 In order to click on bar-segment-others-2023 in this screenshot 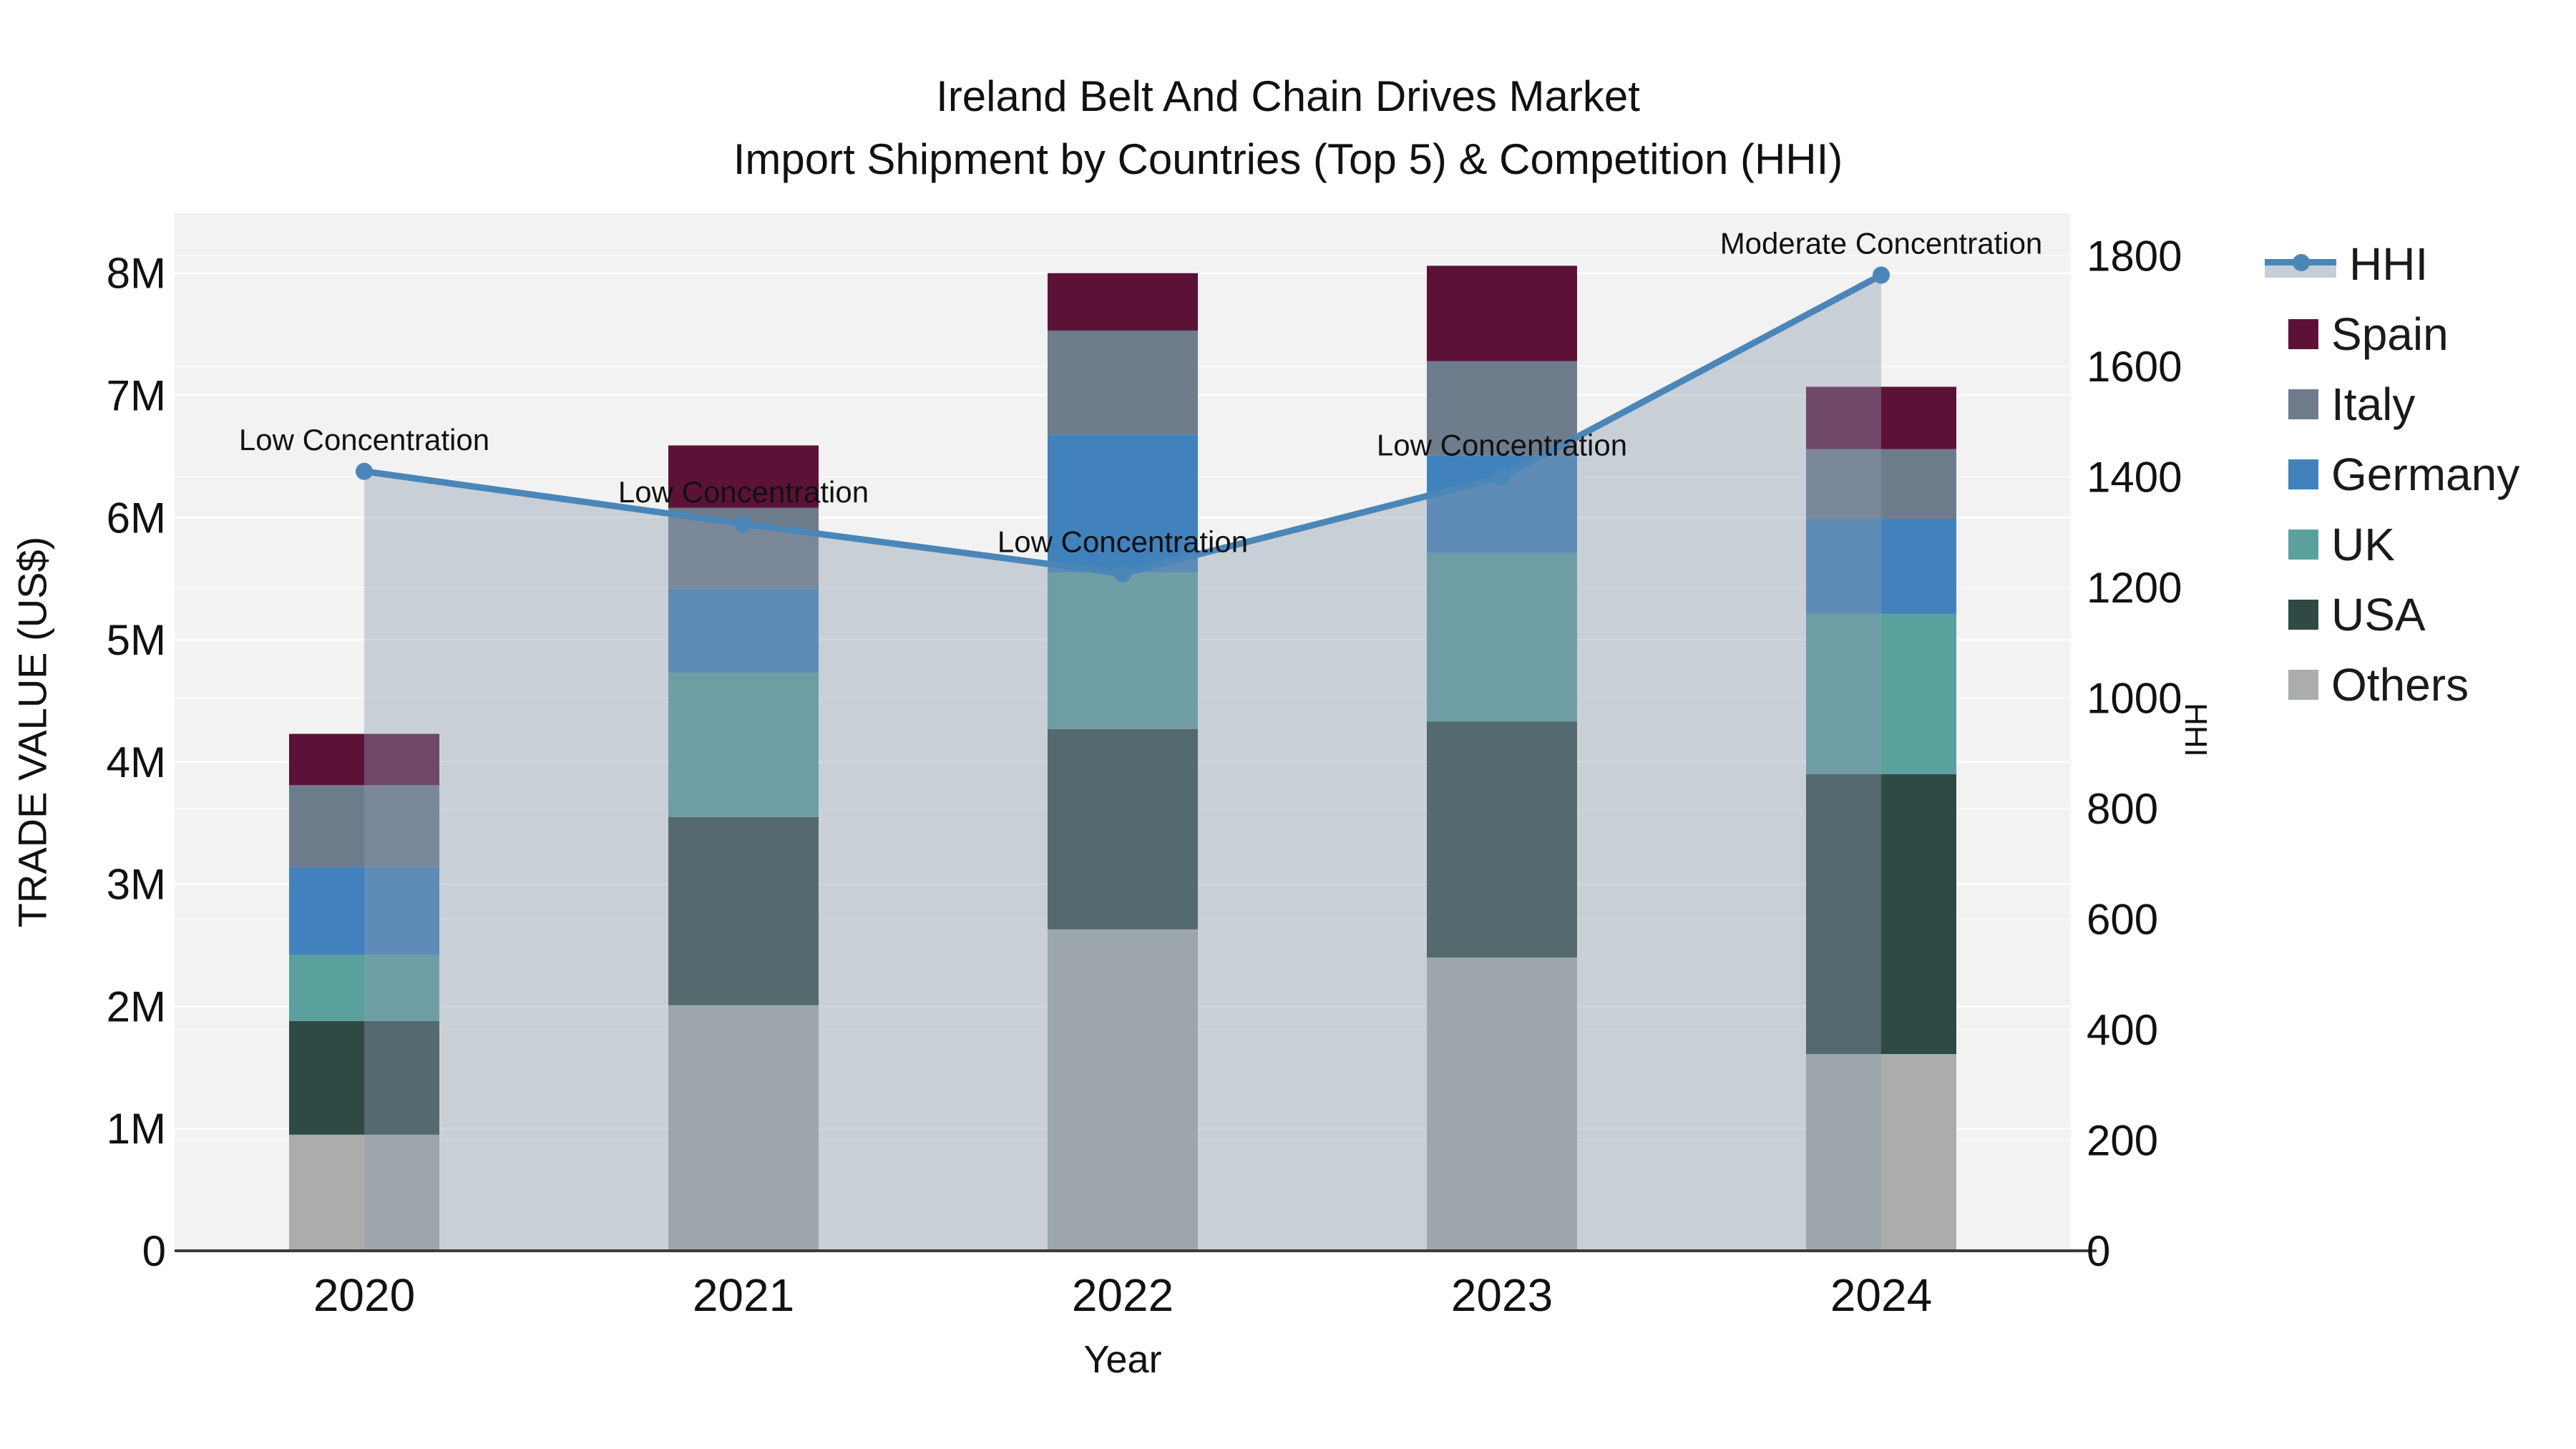, I will do `click(1502, 1104)`.